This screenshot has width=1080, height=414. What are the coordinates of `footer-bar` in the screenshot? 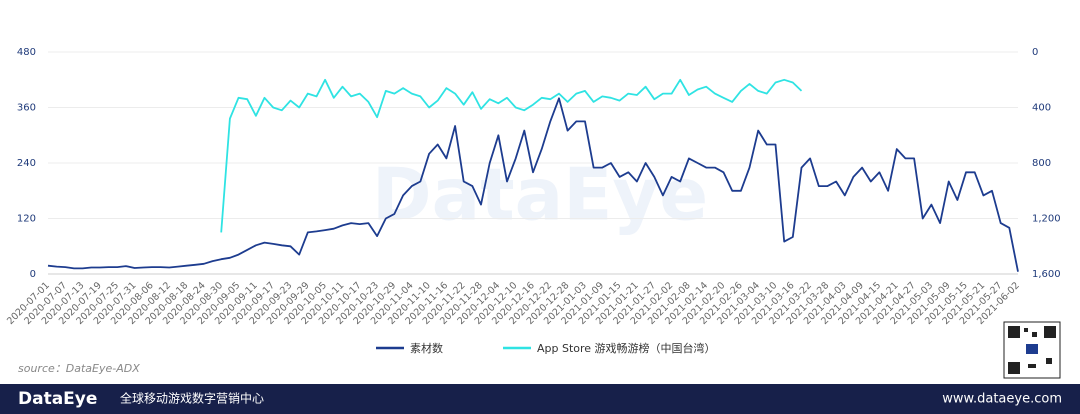 It's located at (540, 399).